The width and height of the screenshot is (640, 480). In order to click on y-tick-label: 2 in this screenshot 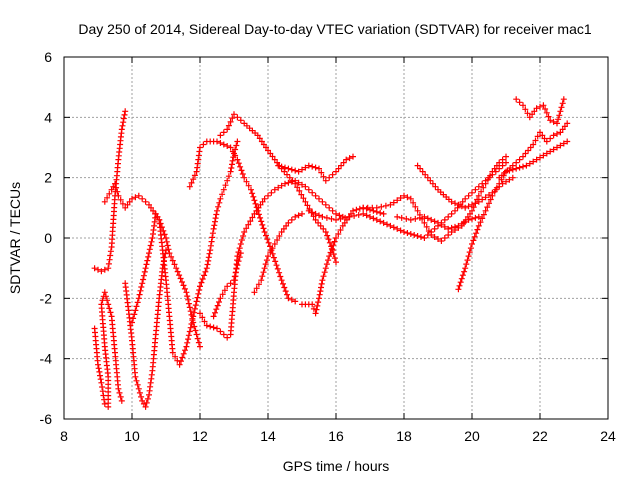, I will do `click(48, 178)`.